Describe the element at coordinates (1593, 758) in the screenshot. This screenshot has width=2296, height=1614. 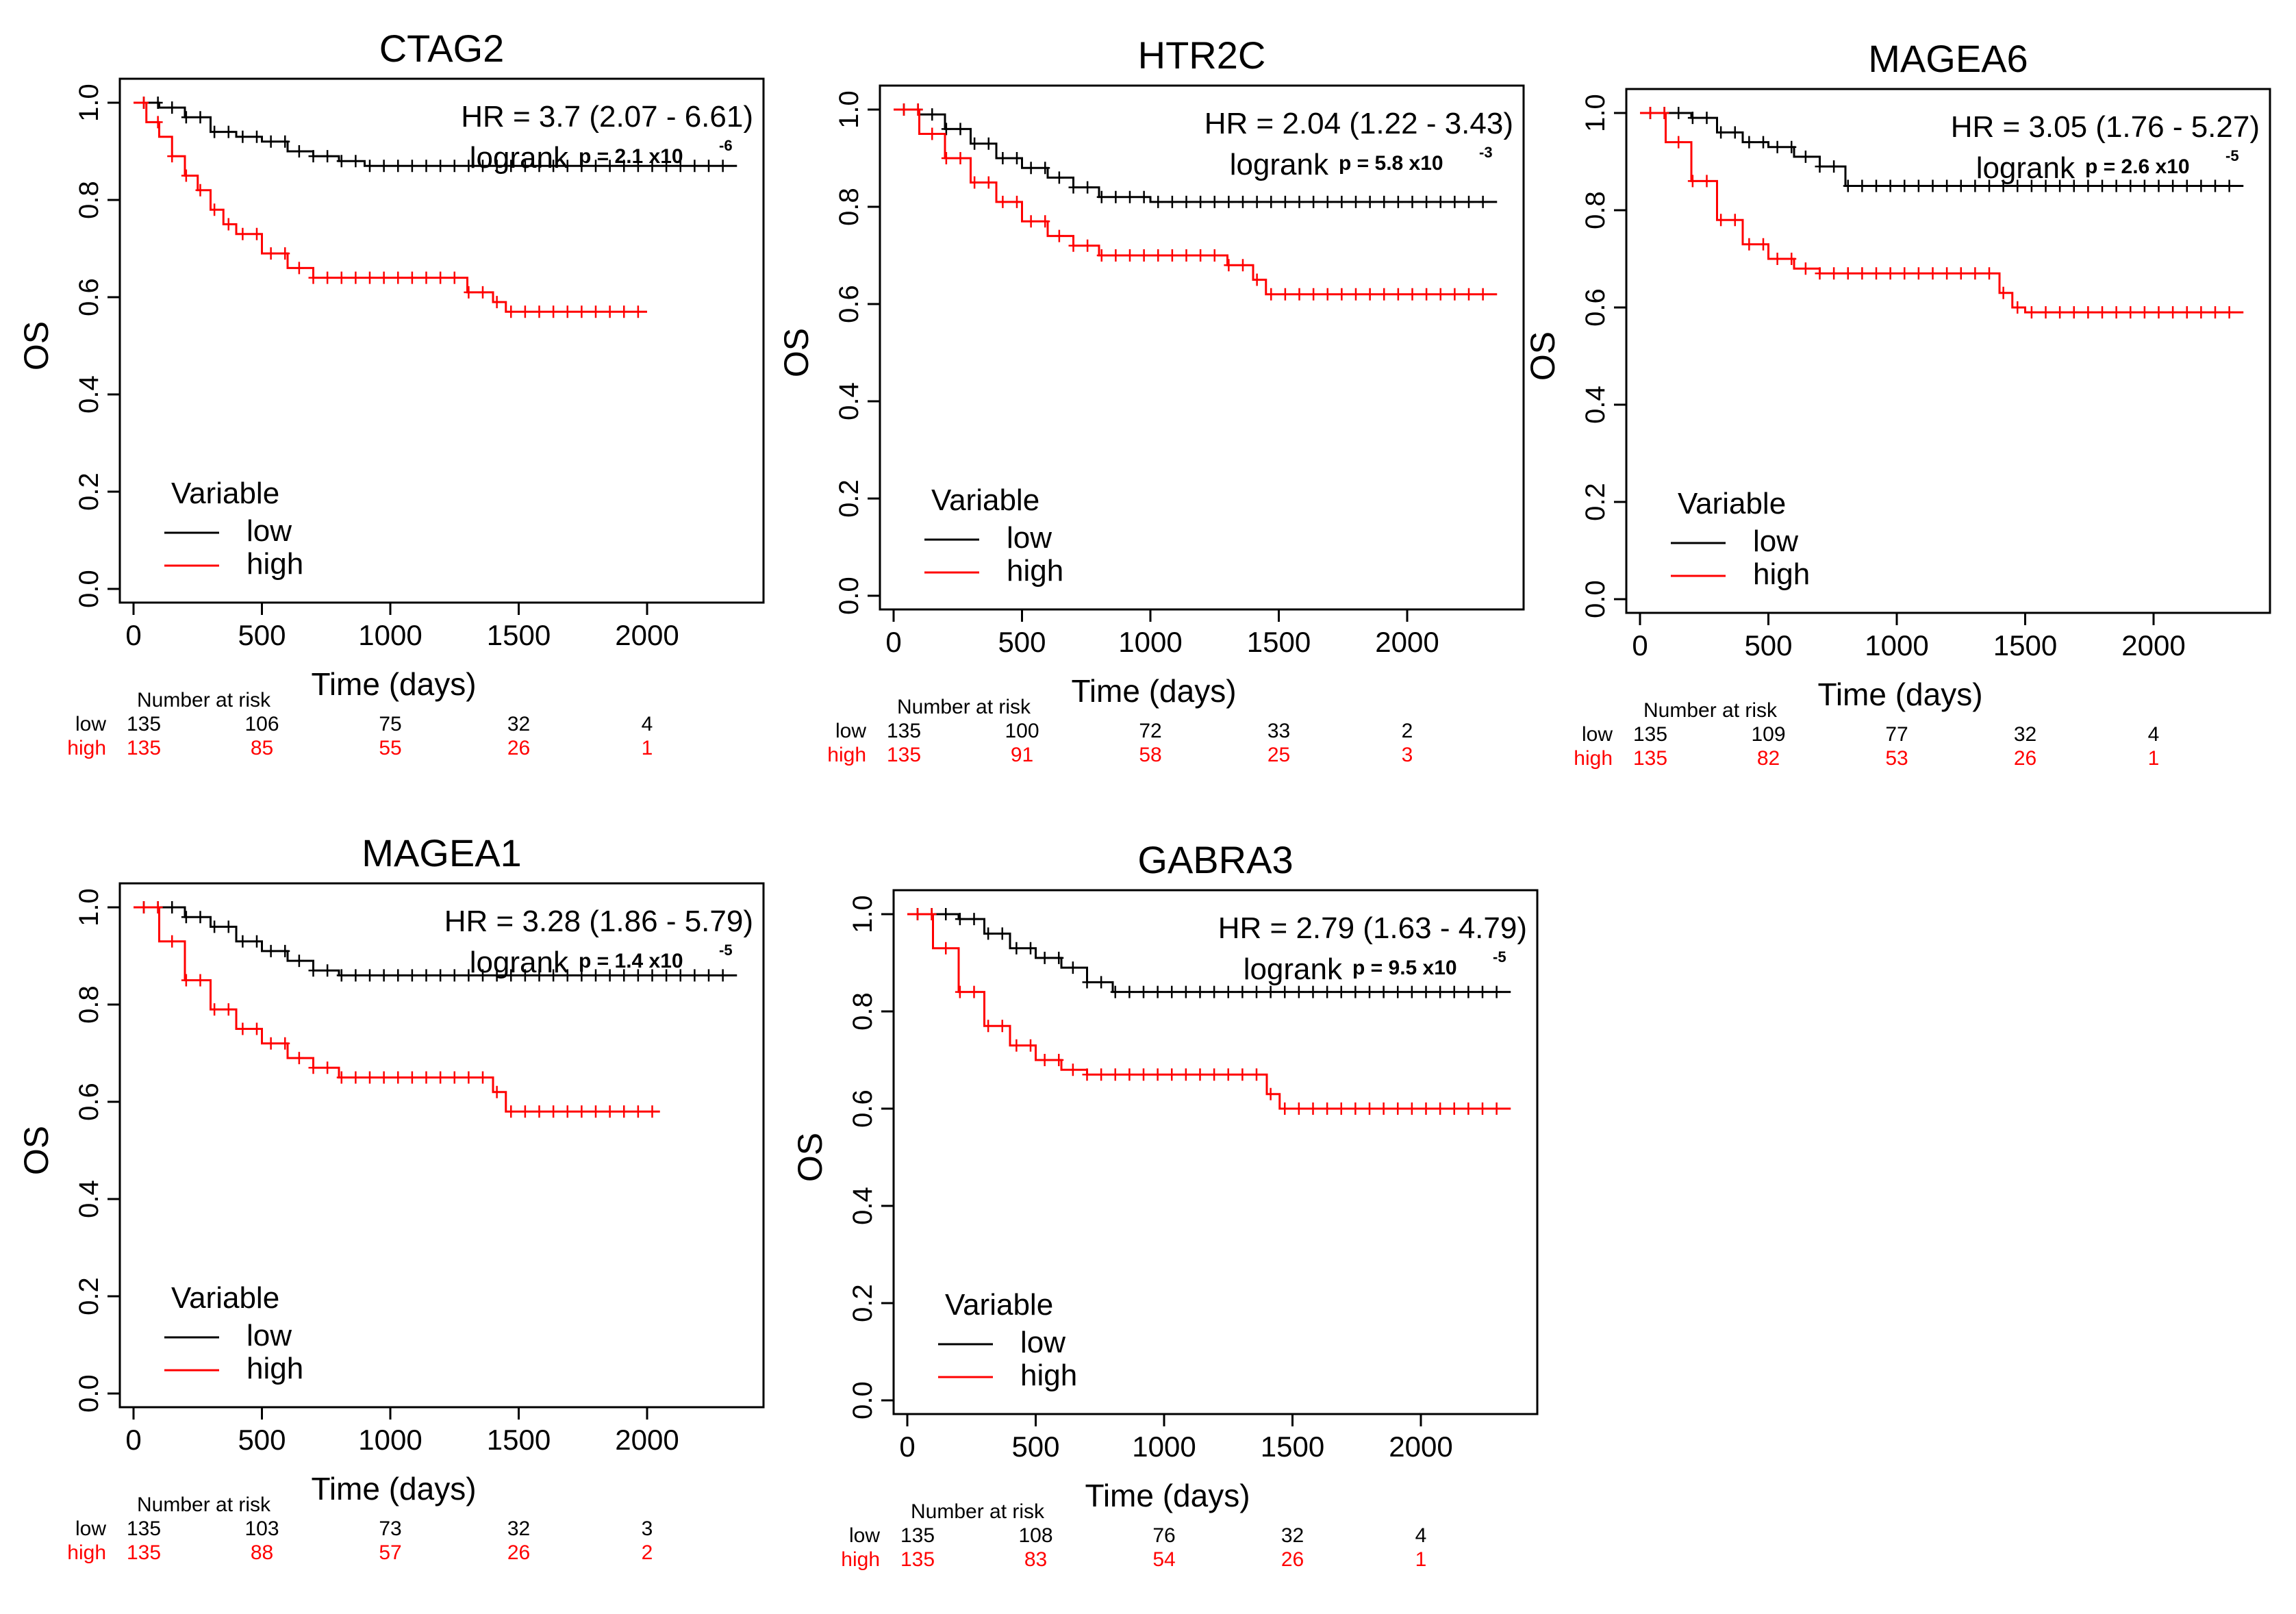
I see `risk-row-label-high: high` at that location.